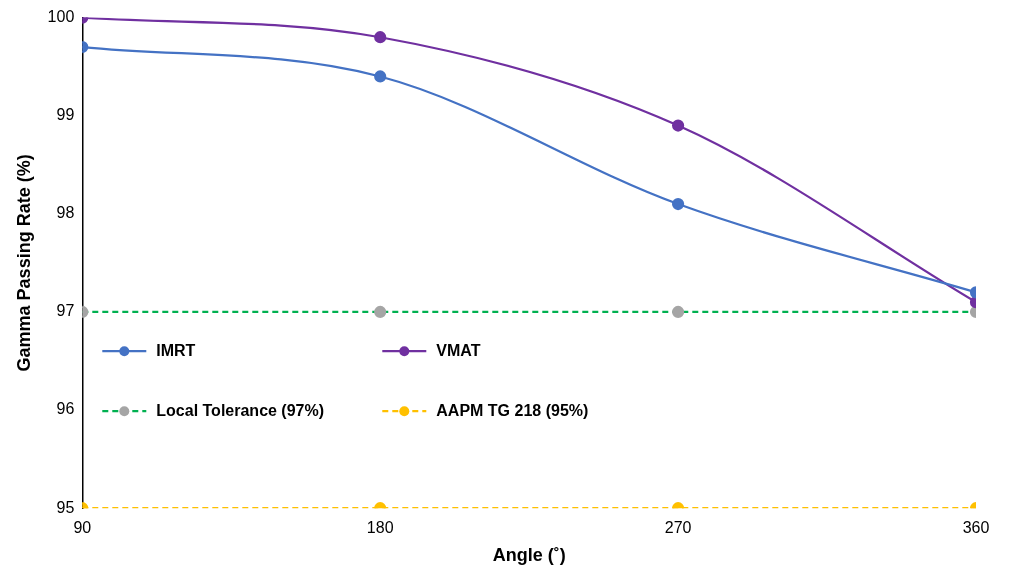 Image resolution: width=1016 pixels, height=576 pixels. Describe the element at coordinates (176, 350) in the screenshot. I see `legend-label: IMRT` at that location.